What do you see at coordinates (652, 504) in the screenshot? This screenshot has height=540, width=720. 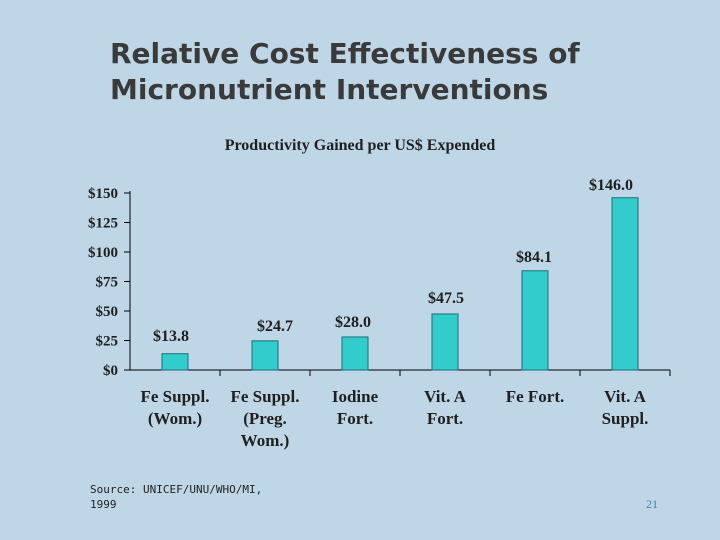 I see `page-number: 21` at bounding box center [652, 504].